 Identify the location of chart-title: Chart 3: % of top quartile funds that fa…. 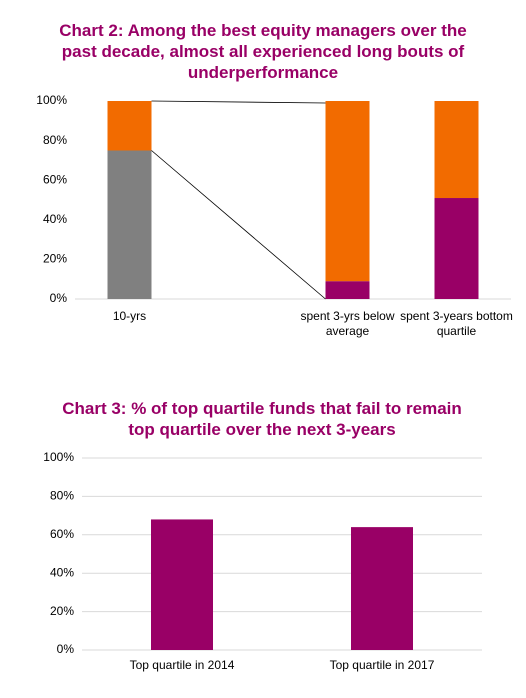
(262, 419).